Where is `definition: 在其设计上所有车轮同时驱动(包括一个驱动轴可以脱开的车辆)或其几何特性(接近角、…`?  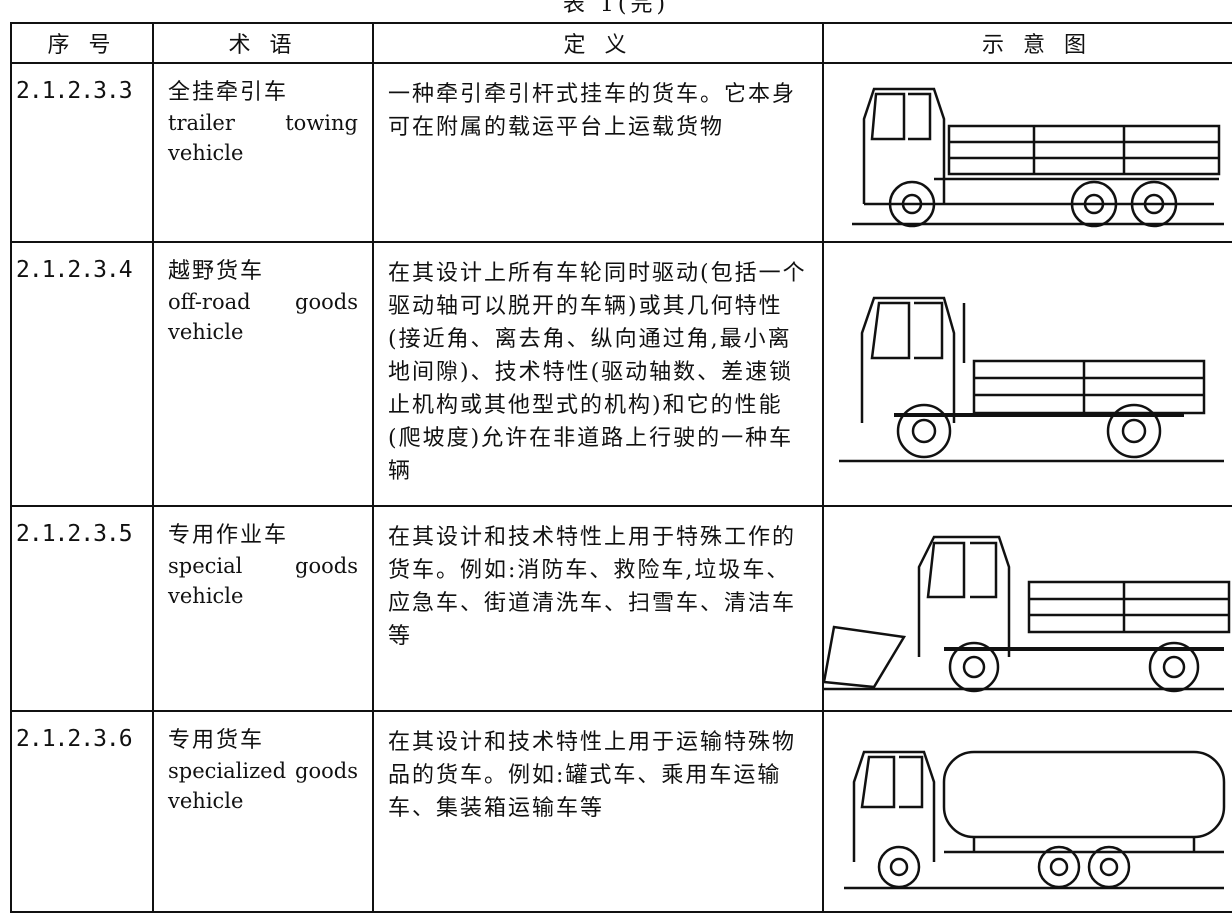 definition: 在其设计上所有车轮同时驱动(包括一个驱动轴可以脱开的车辆)或其几何特性(接近角、… is located at coordinates (598, 374).